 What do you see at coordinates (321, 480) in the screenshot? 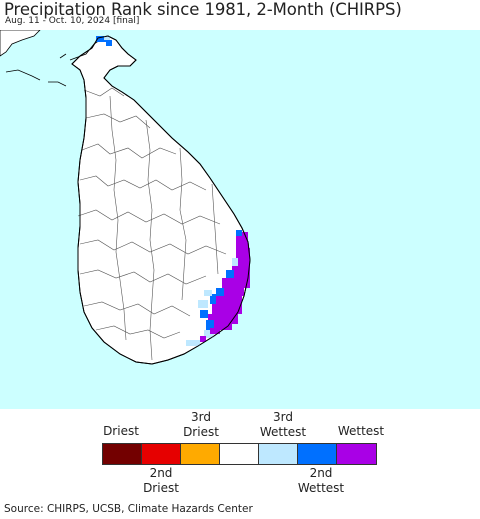
I see `legend-label-2nd-wettest: 2nd Wettest` at bounding box center [321, 480].